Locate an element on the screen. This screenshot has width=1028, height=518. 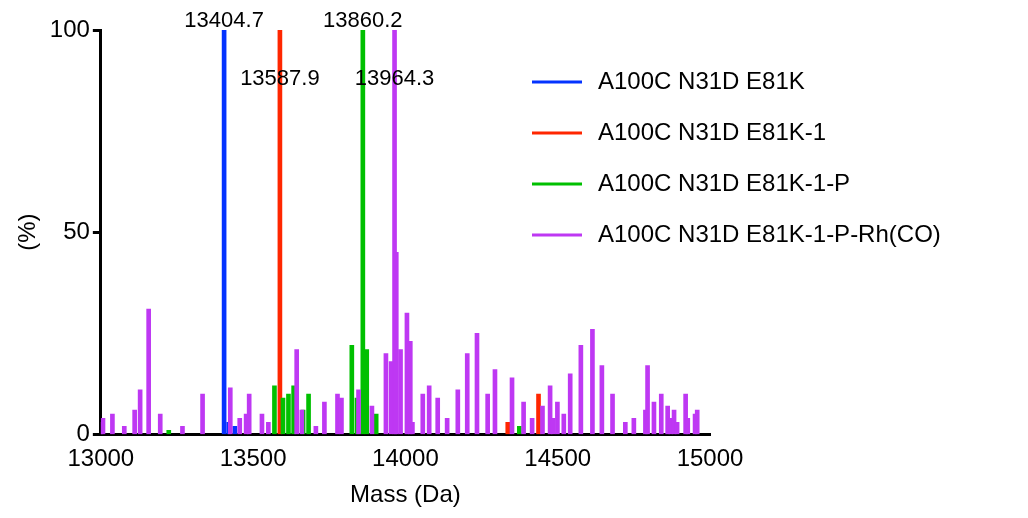
legend-label: A100C N31D E81K is located at coordinates (701, 80).